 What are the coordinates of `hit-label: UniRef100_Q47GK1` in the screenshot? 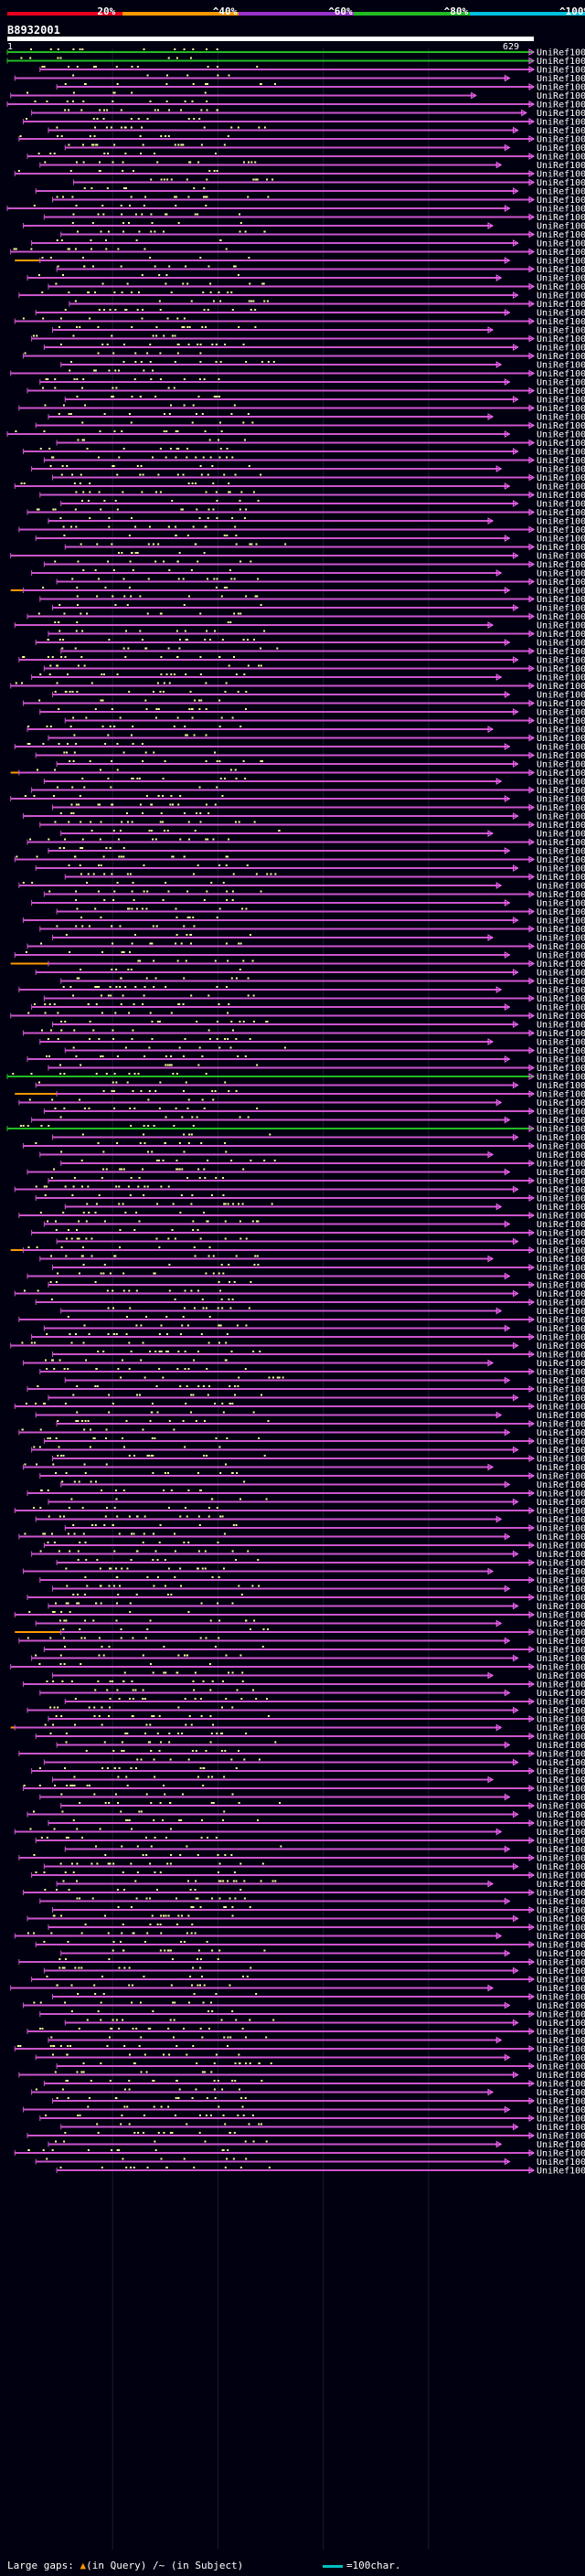 It's located at (561, 505).